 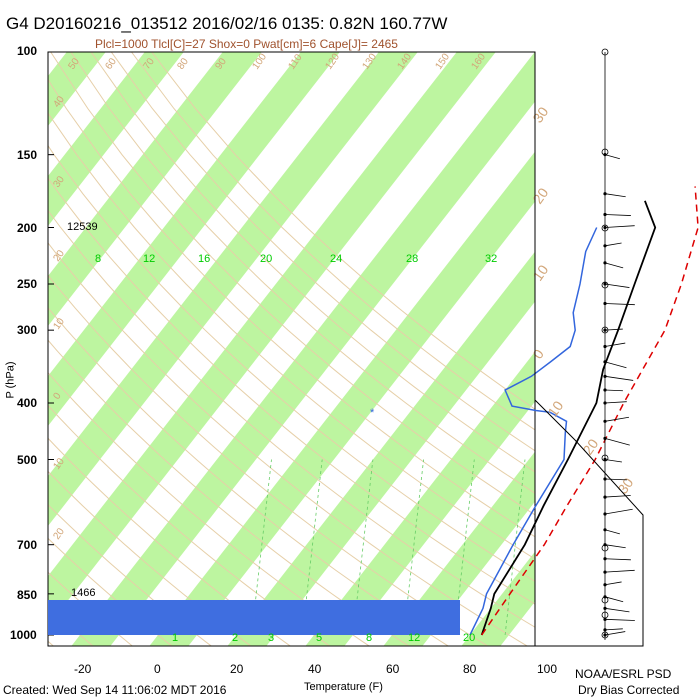 What do you see at coordinates (204, 259) in the screenshot?
I see `mixing-ratio-label: 16` at bounding box center [204, 259].